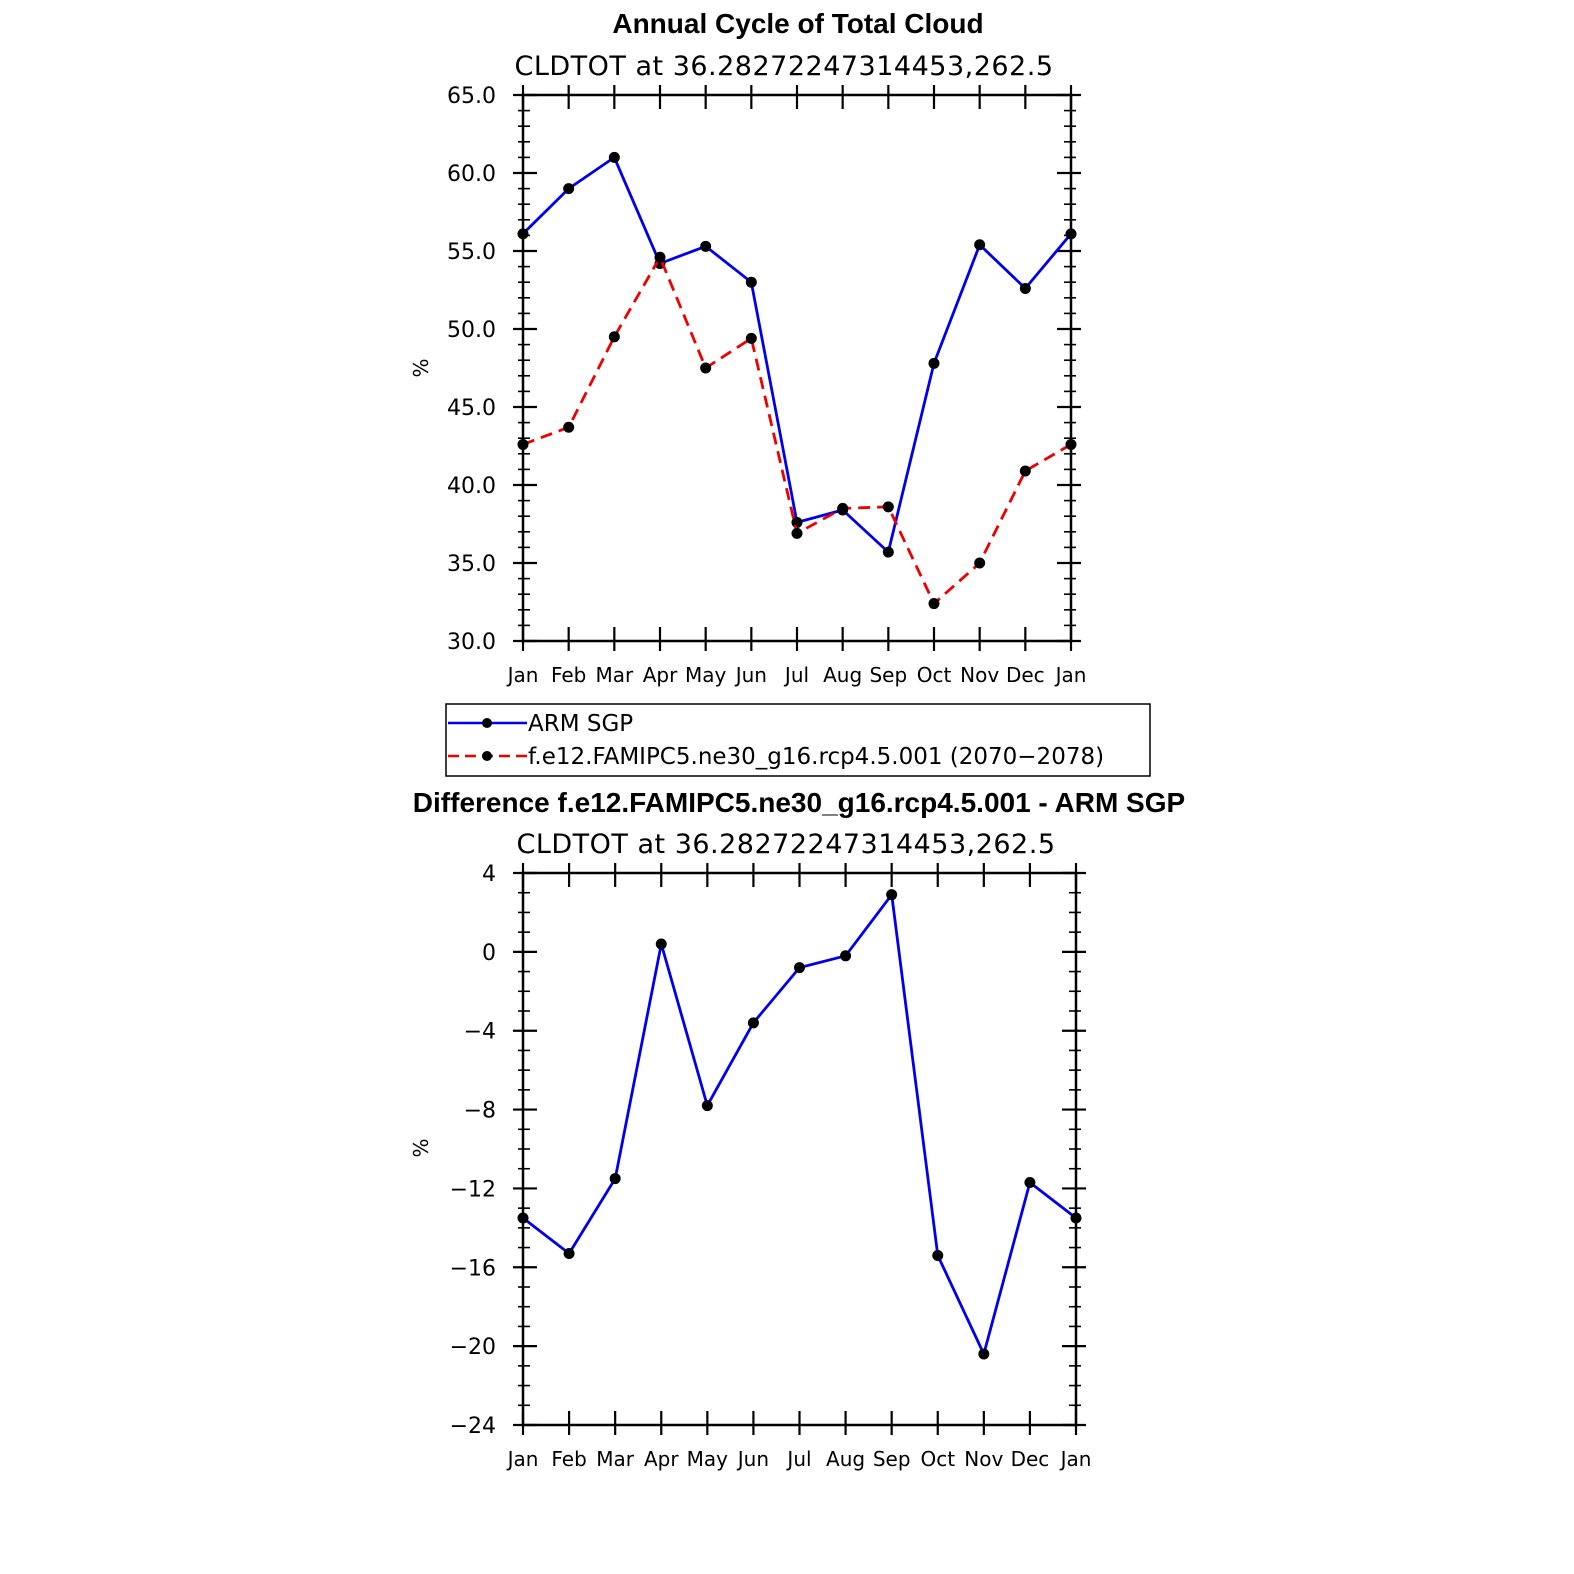  Describe the element at coordinates (471, 330) in the screenshot. I see `y-tick-label: 50.0` at that location.